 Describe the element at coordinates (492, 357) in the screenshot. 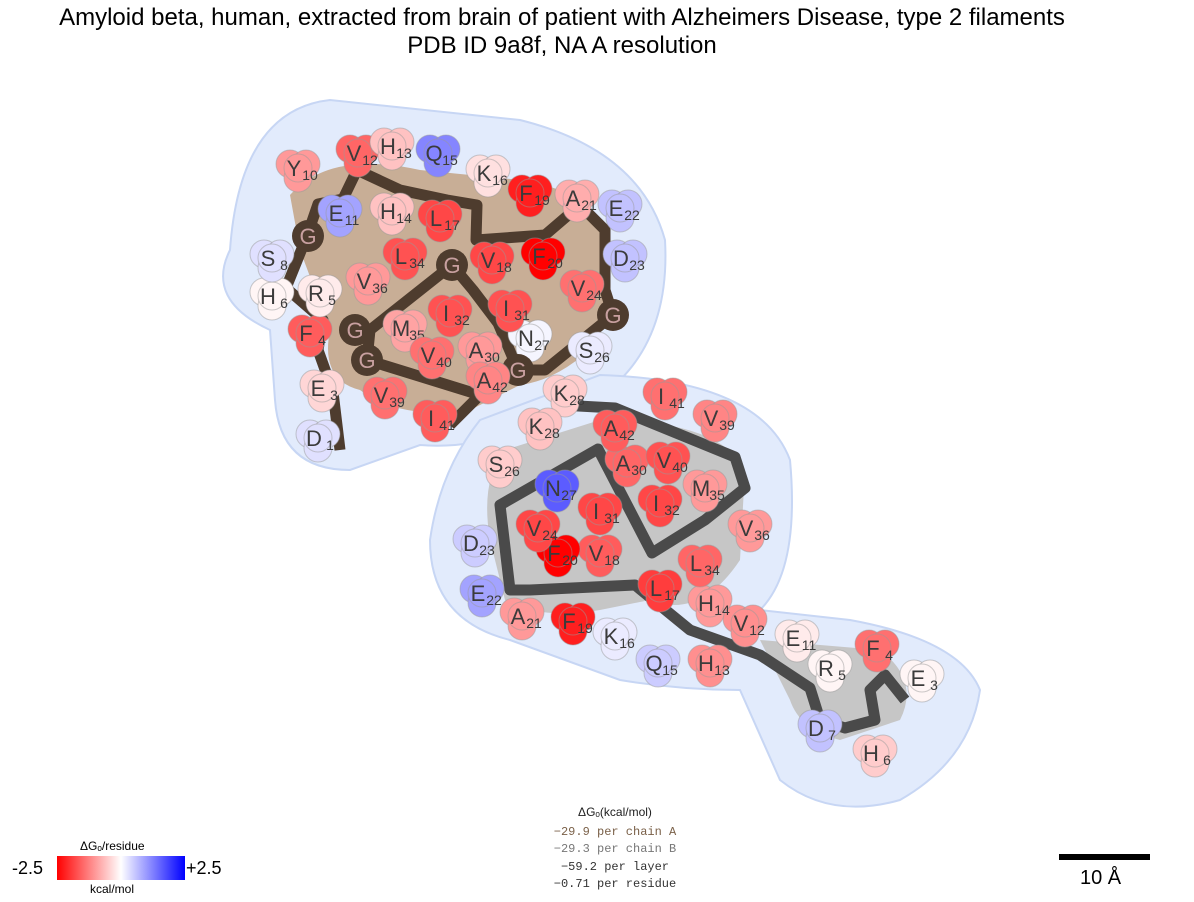

I see `residue-number: 30` at that location.